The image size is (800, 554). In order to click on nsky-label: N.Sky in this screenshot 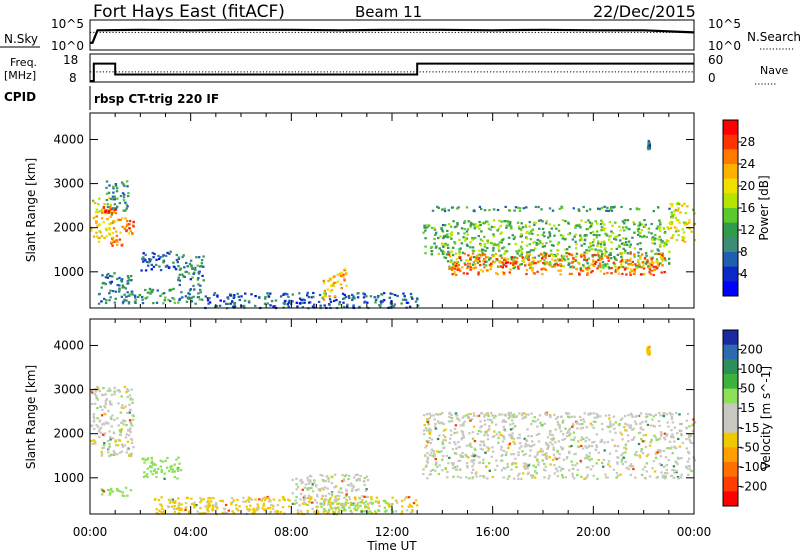, I will do `click(21, 39)`.